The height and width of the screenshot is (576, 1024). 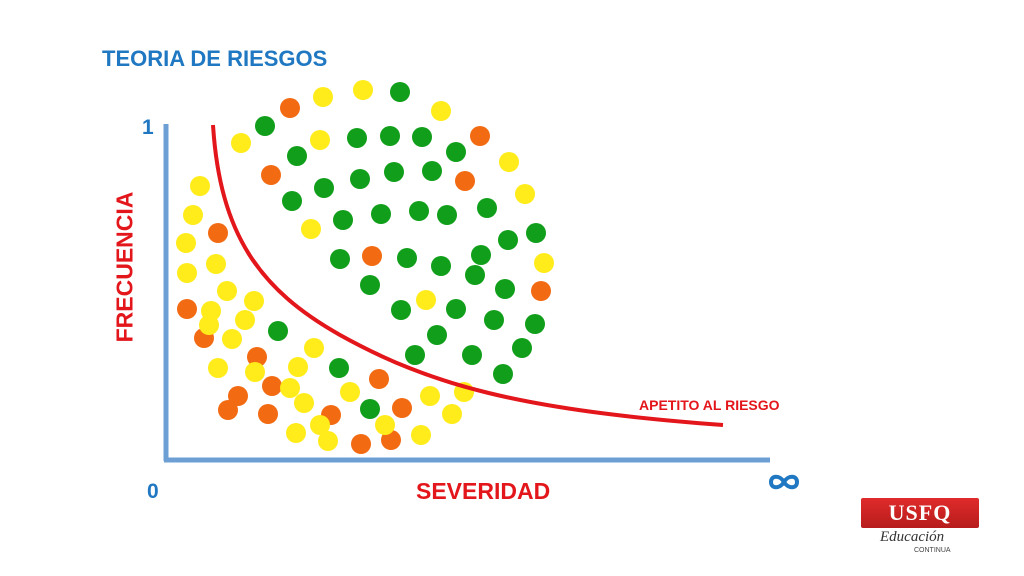 I want to click on infinity-icon, so click(x=784, y=482).